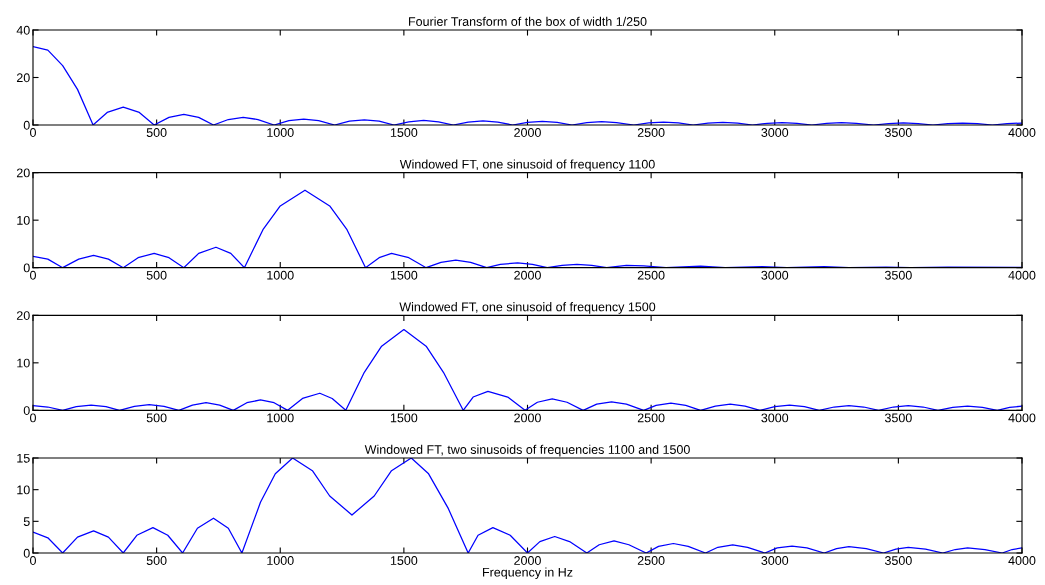 Image resolution: width=1045 pixels, height=585 pixels. I want to click on chart-title: Windowed FT, one sinusoid of frequency 1500, so click(527, 308).